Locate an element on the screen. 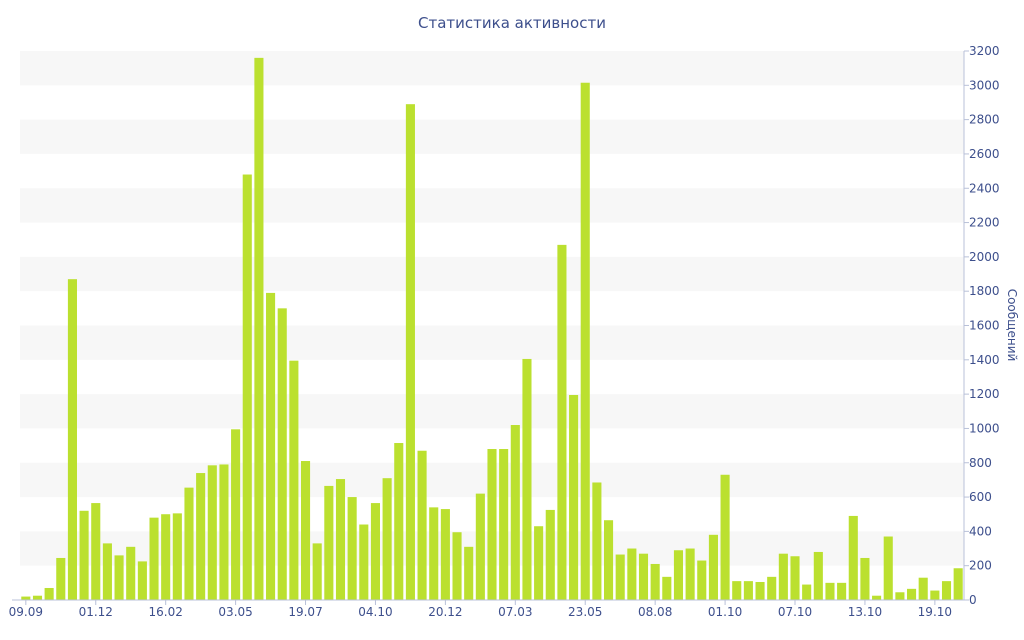 The width and height of the screenshot is (1024, 640). y-tick-label: 200 is located at coordinates (980, 566).